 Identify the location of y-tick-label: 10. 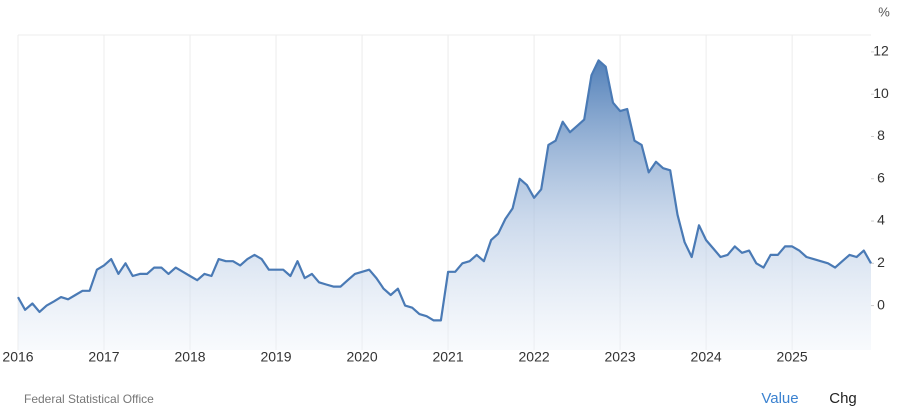
(881, 93).